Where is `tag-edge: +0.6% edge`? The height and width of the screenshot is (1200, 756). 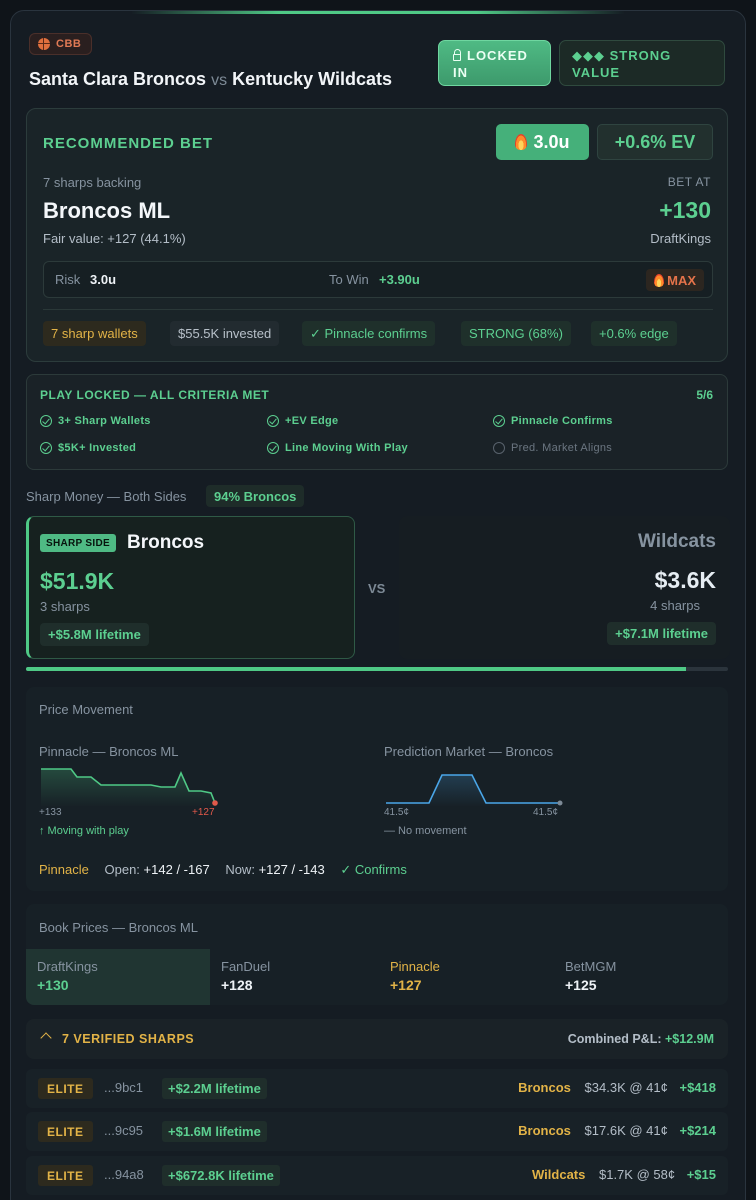 tag-edge: +0.6% edge is located at coordinates (634, 333).